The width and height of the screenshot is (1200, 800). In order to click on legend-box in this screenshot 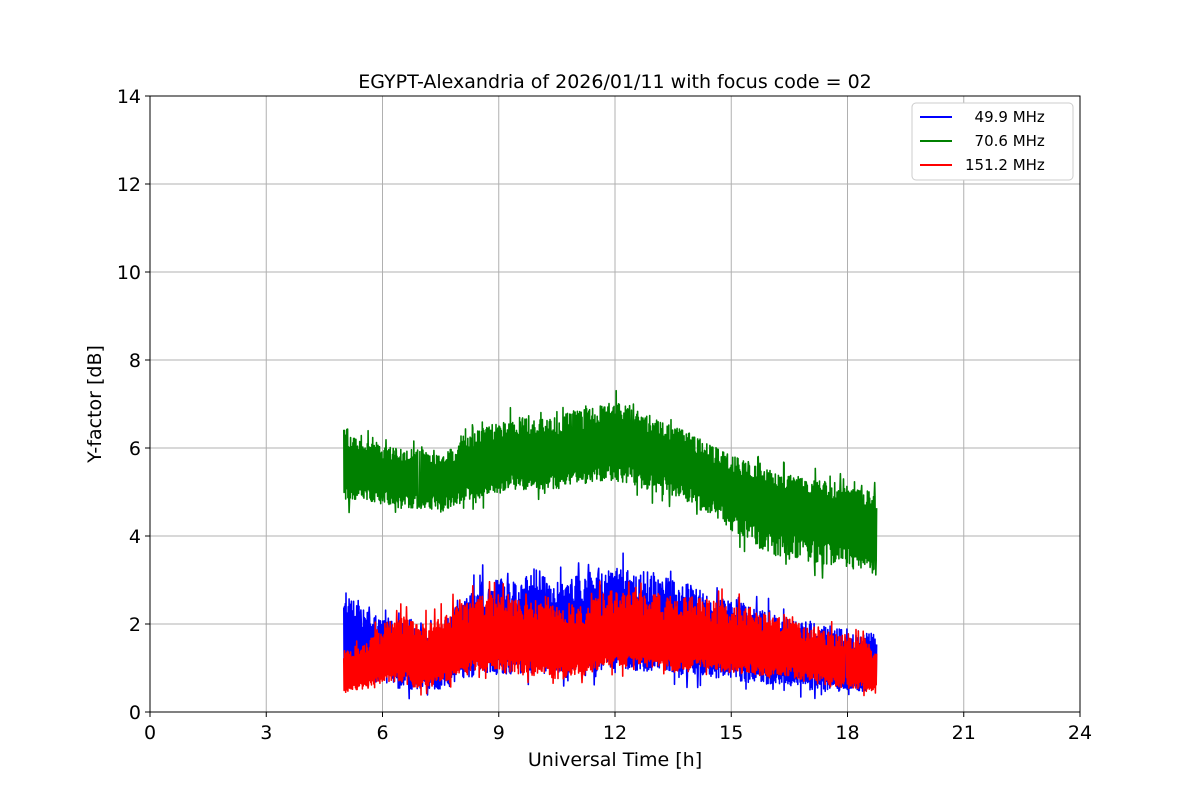, I will do `click(992, 141)`.